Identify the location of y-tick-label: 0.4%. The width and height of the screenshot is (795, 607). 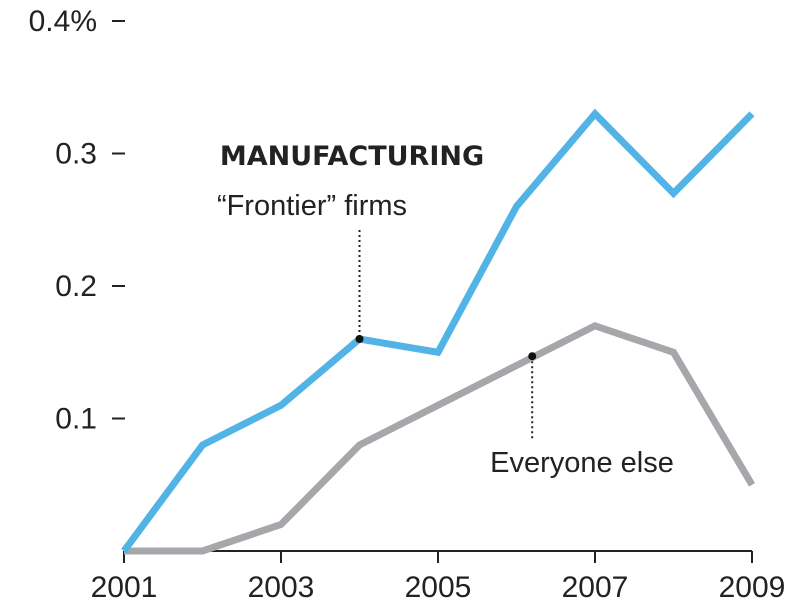
(63, 21).